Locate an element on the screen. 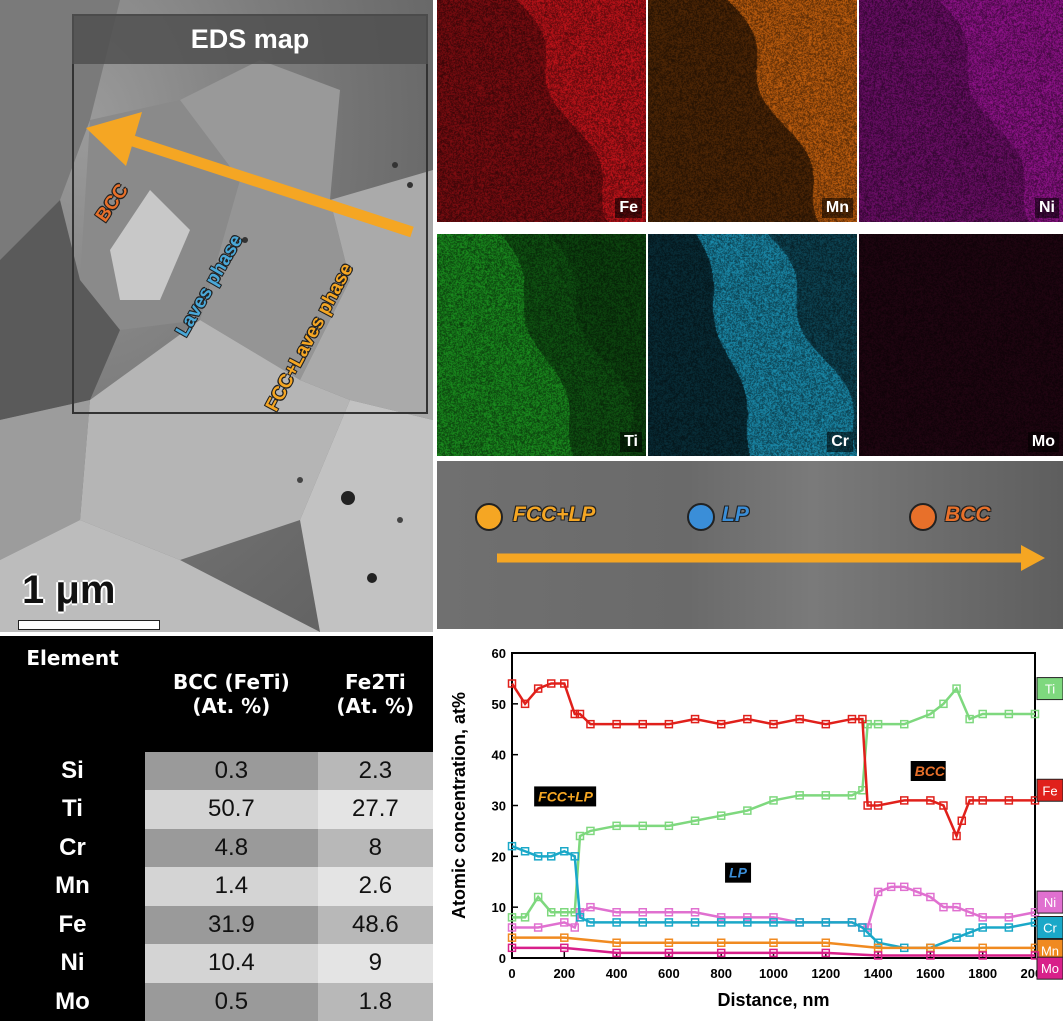 Image resolution: width=1063 pixels, height=1021 pixels. row-bcc-value: 0.3 is located at coordinates (231, 771).